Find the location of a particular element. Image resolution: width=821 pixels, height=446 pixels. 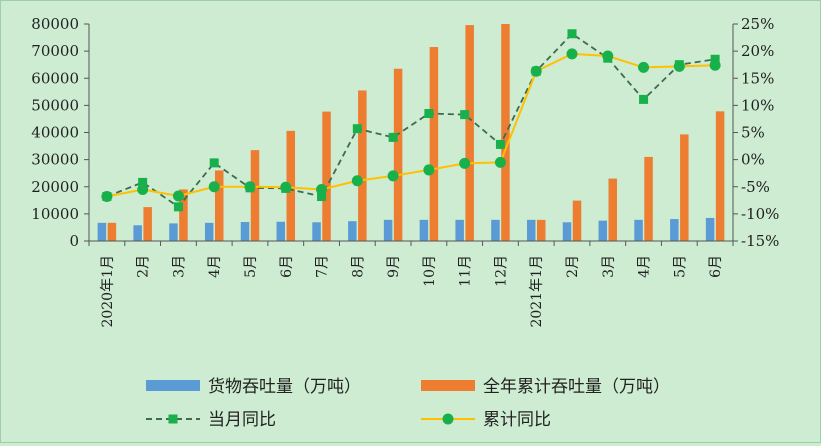

y-left-tick-label: 10000 is located at coordinates (55, 214).